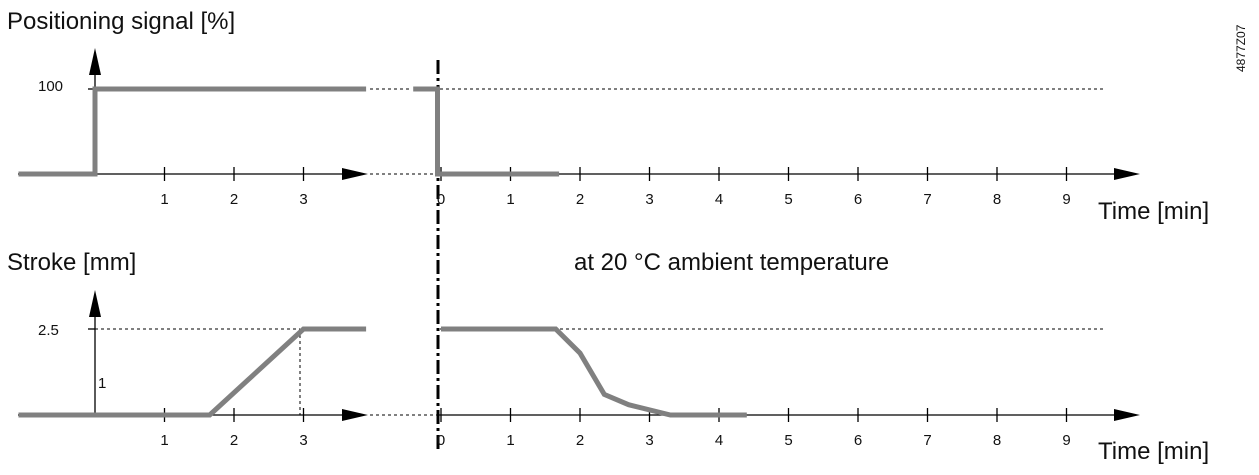 Image resolution: width=1259 pixels, height=475 pixels. What do you see at coordinates (102, 383) in the screenshot?
I see `bottom-y-tick-1: 1` at bounding box center [102, 383].